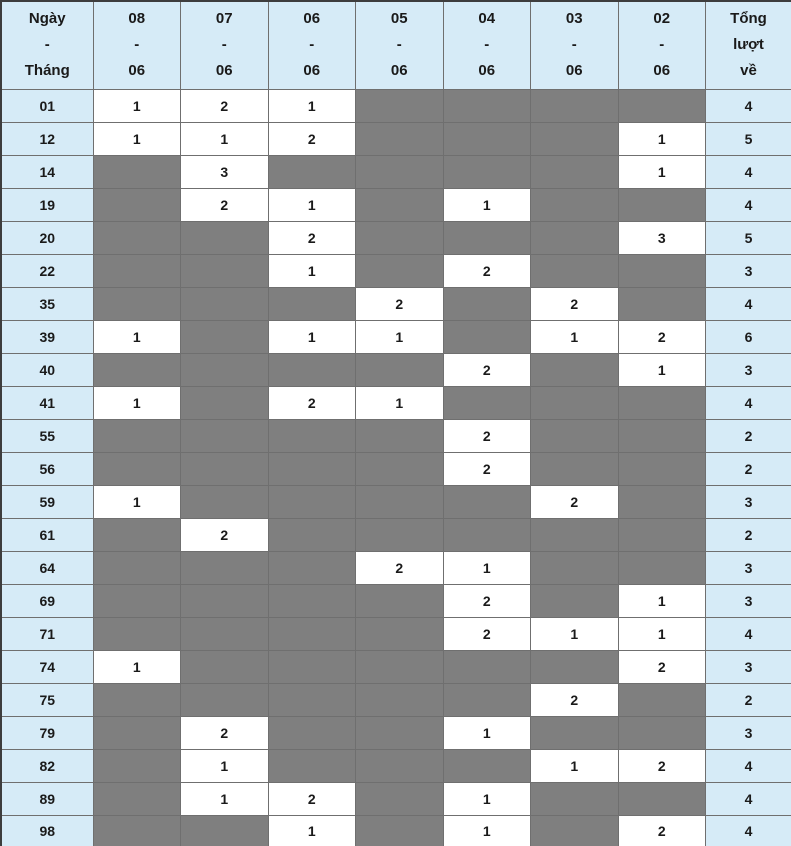 This screenshot has width=791, height=846. Describe the element at coordinates (395, 402) in the screenshot. I see `table-row: 41 1 2 1 4` at that location.